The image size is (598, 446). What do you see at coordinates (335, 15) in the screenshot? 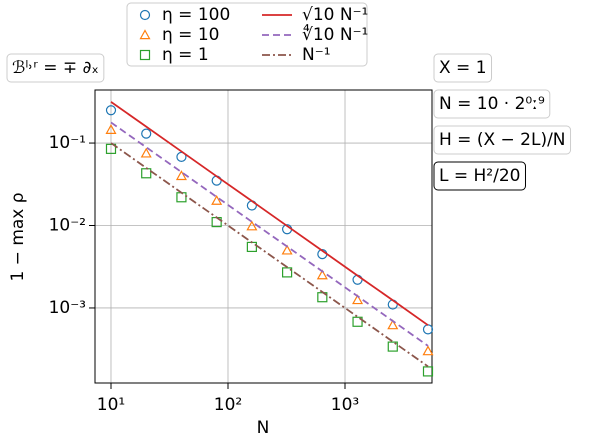
I see `legend-label: √10 N⁻¹` at bounding box center [335, 15].